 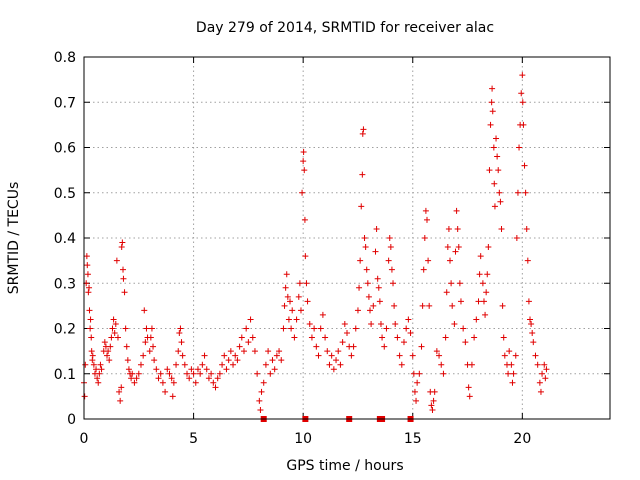 What do you see at coordinates (65, 375) in the screenshot?
I see `y-tick-label: 0.1` at bounding box center [65, 375].